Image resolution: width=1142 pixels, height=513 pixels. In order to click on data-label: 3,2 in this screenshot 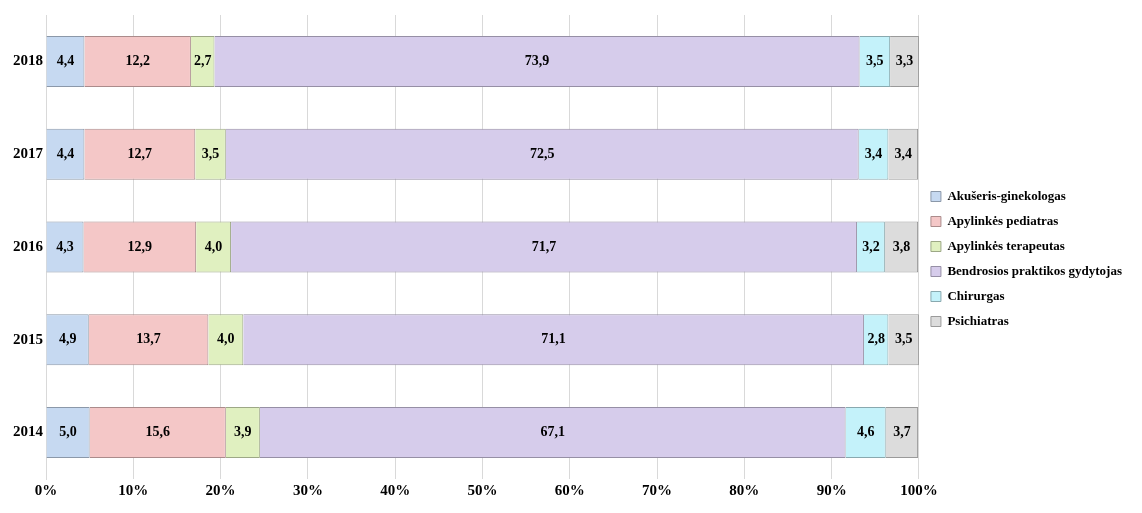, I will do `click(871, 246)`.